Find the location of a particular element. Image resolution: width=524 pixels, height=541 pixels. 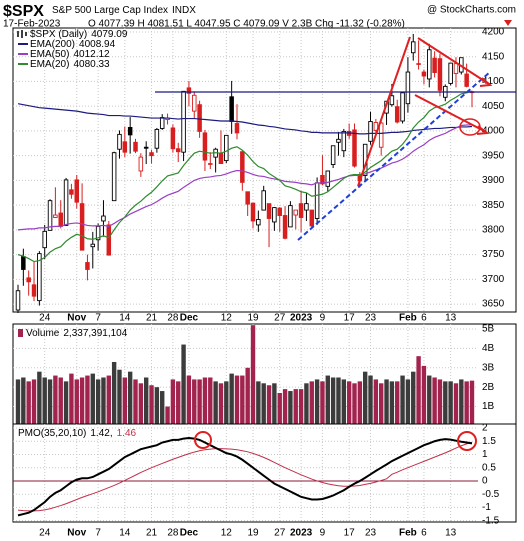

y-tick-label: 0 is located at coordinates (485, 481).